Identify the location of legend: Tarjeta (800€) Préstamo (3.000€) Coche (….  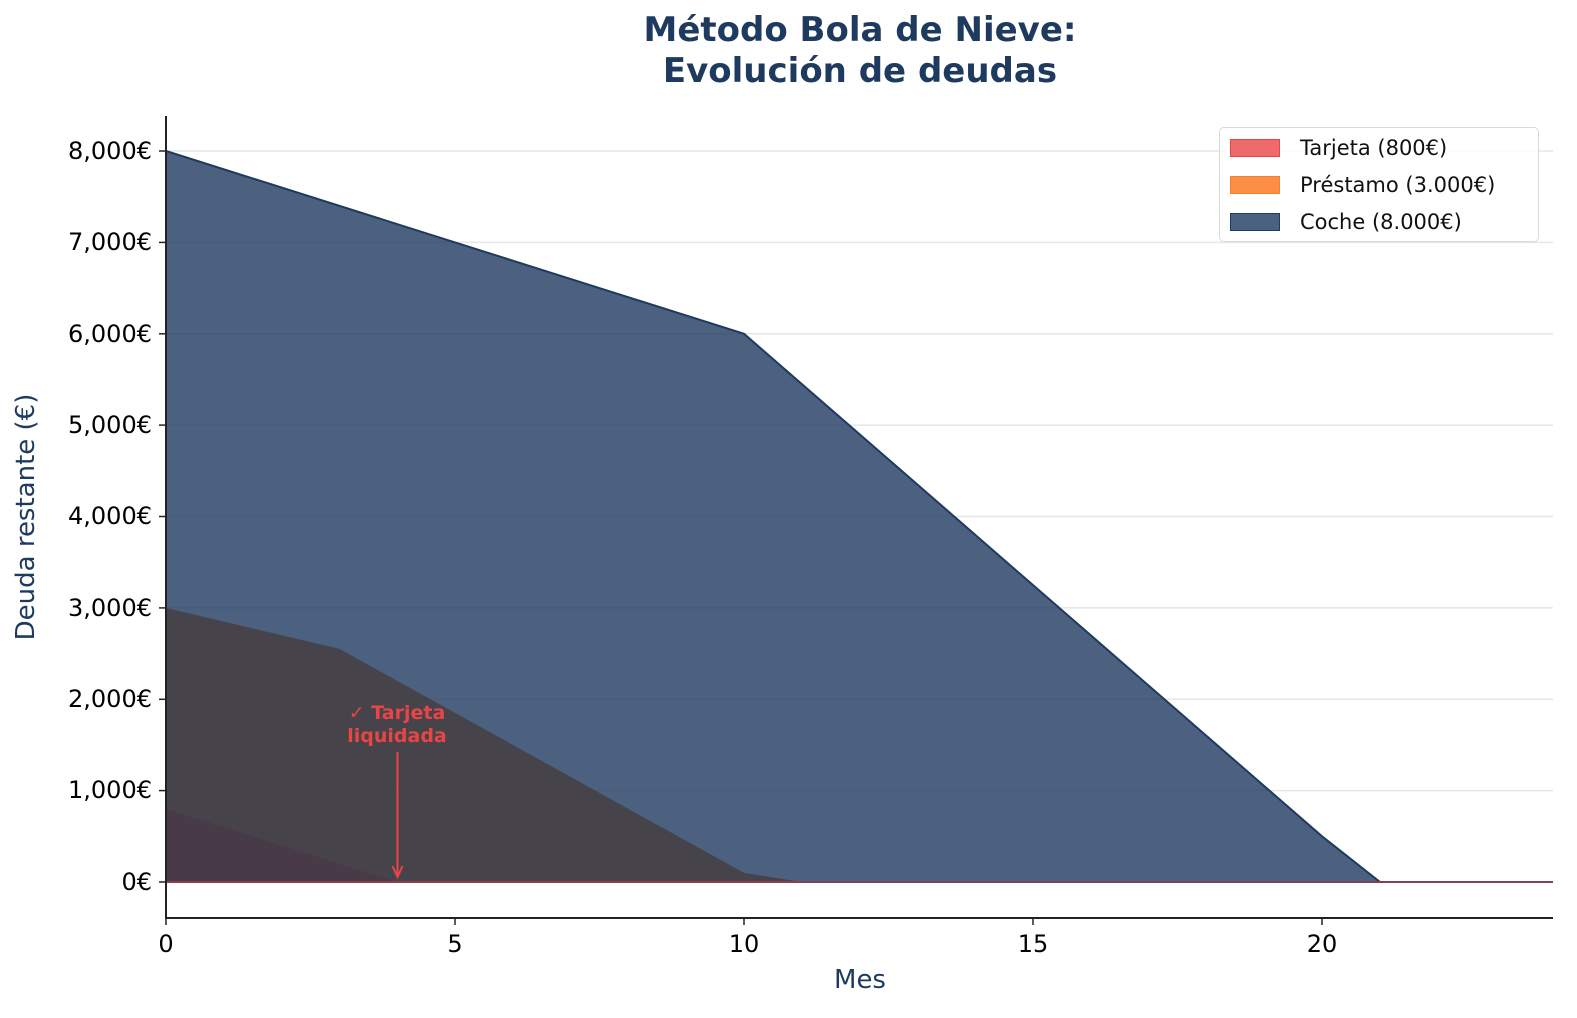
(1379, 184).